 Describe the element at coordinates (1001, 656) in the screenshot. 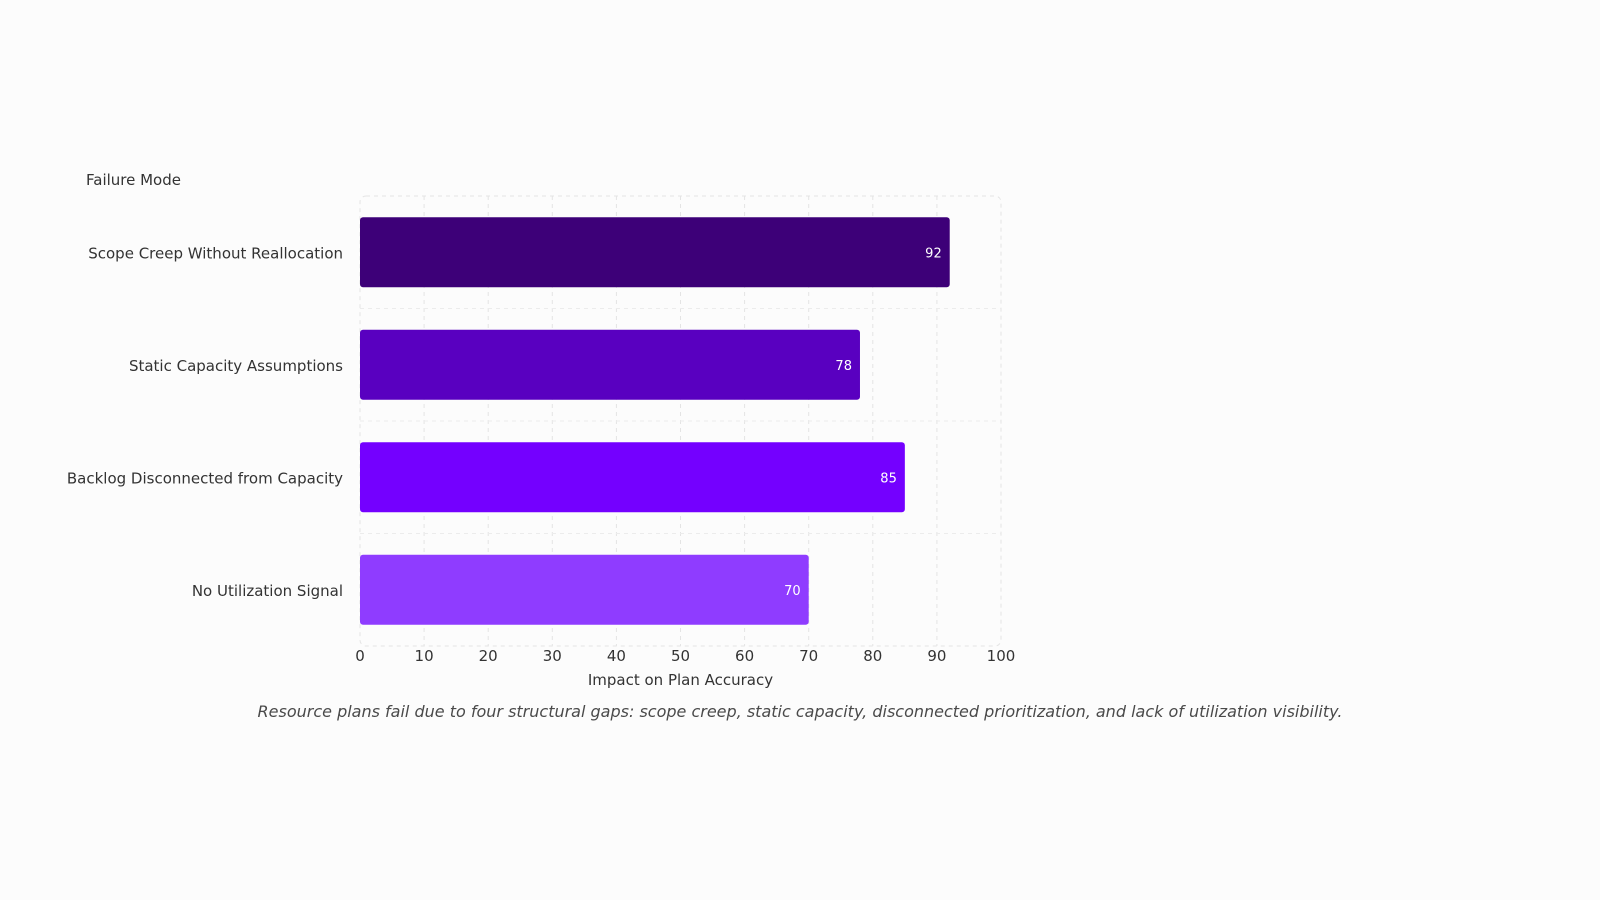

I see `x-tick-label-10: 100` at that location.